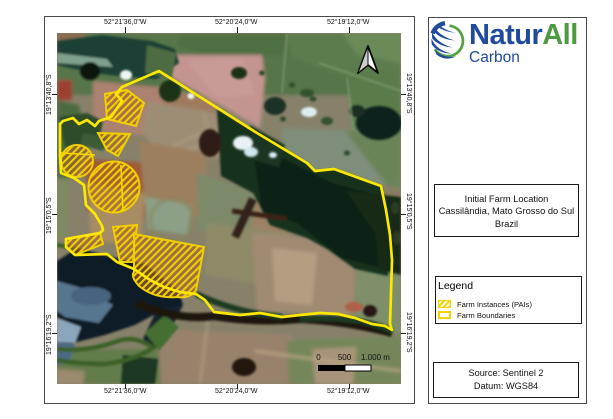 The width and height of the screenshot is (613, 419). Describe the element at coordinates (345, 357) in the screenshot. I see `svg-text: 500` at that location.